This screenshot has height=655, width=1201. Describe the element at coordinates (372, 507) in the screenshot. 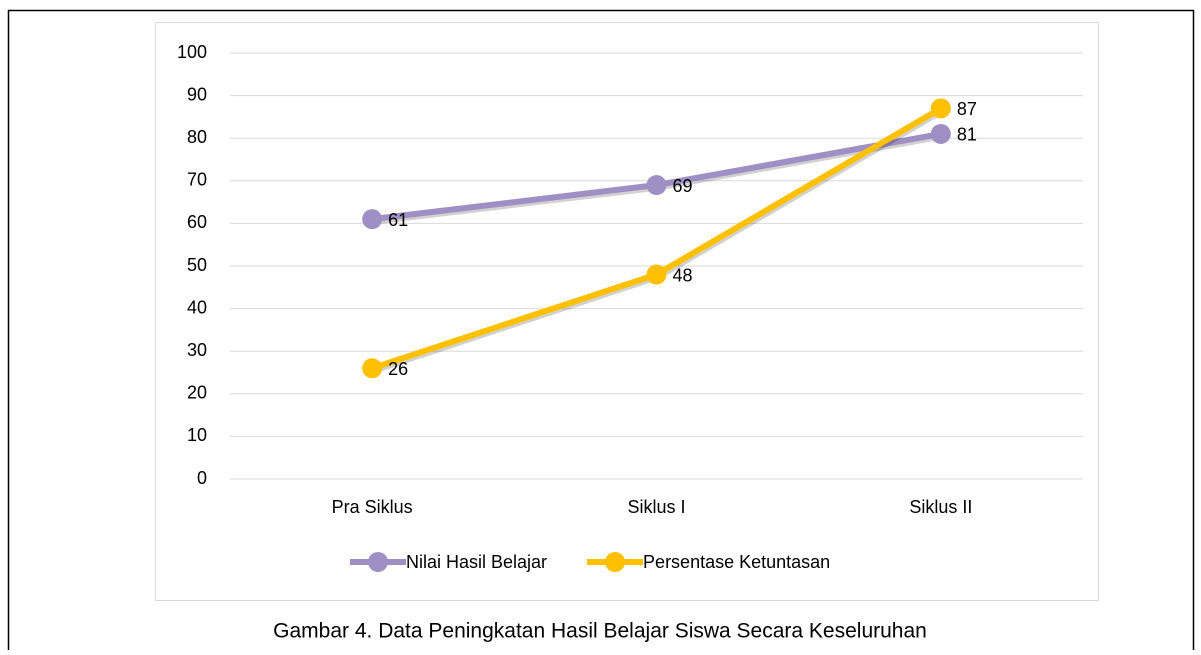

I see `x-tick-label: Pra Siklus` at that location.